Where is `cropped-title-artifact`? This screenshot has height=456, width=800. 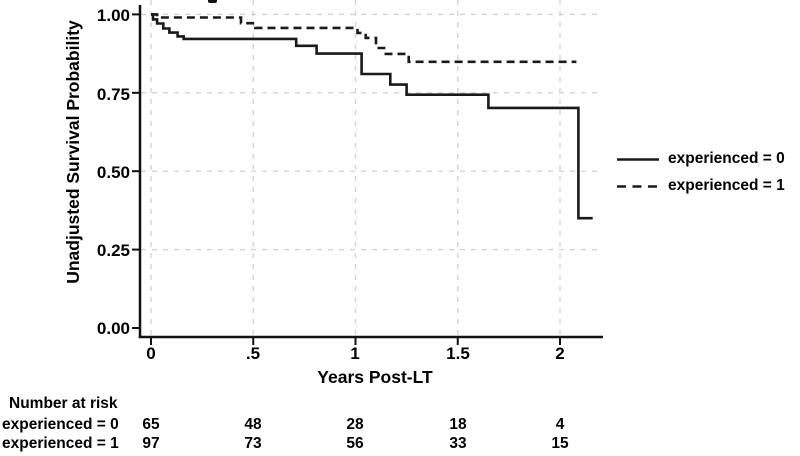
cropped-title-artifact is located at coordinates (212, 1).